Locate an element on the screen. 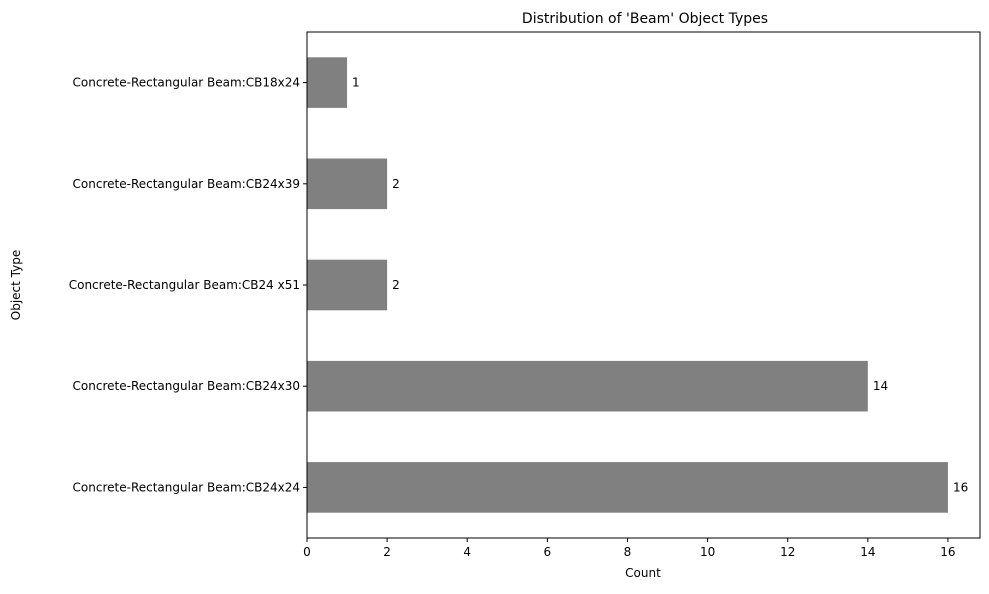  x-tick-label: 4 is located at coordinates (467, 552).